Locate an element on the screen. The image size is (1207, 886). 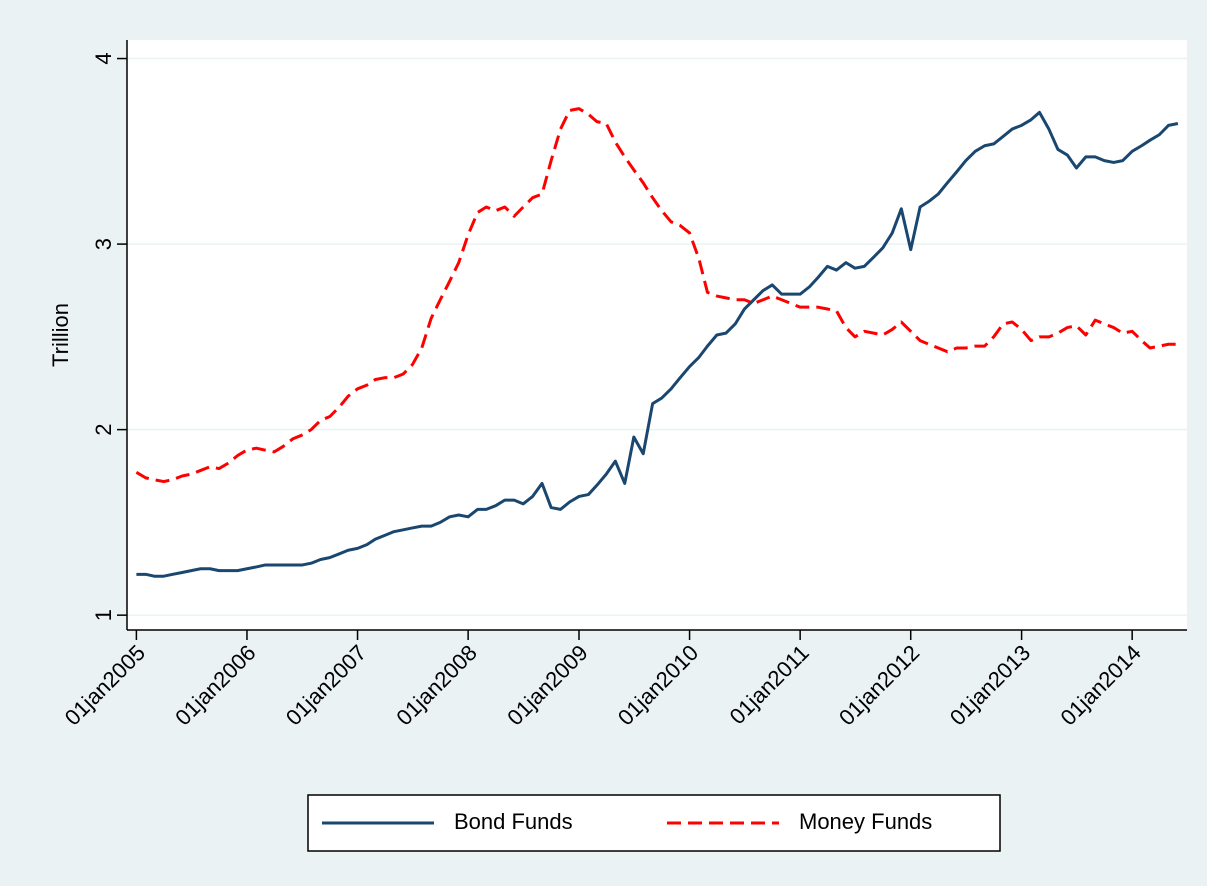
y-tick-label: 3 is located at coordinates (103, 244).